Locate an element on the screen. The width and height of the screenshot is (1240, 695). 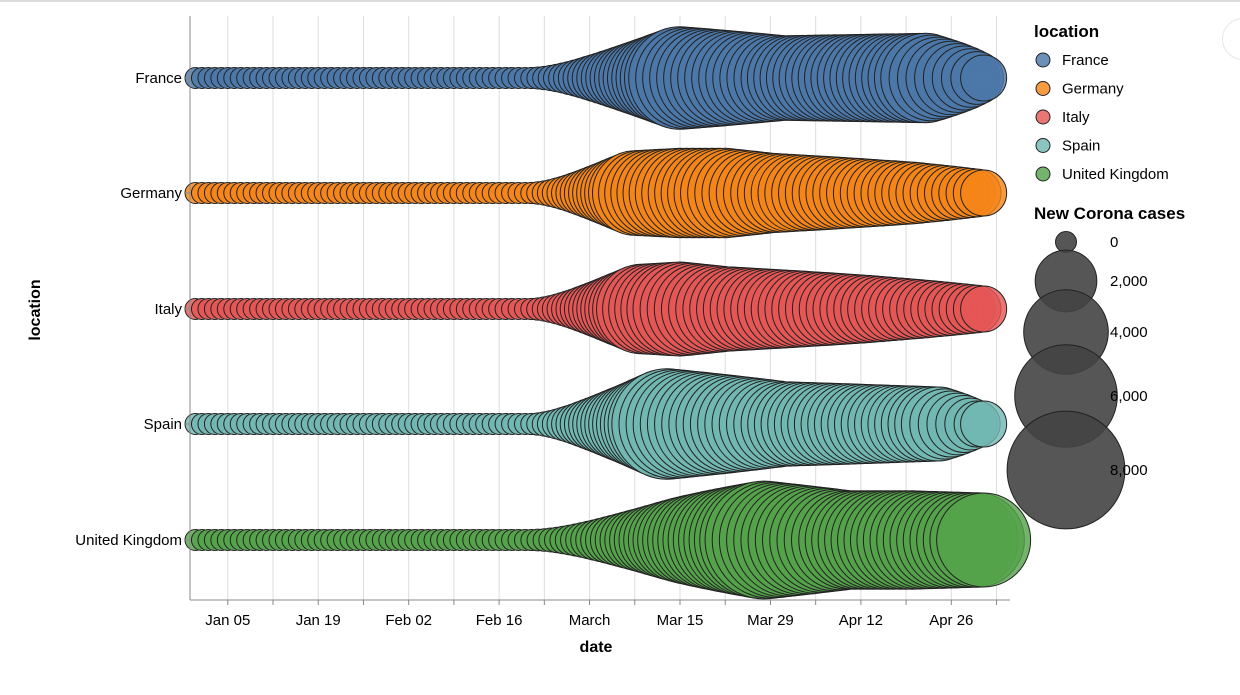
x-tick-label: Mar 15 is located at coordinates (680, 620).